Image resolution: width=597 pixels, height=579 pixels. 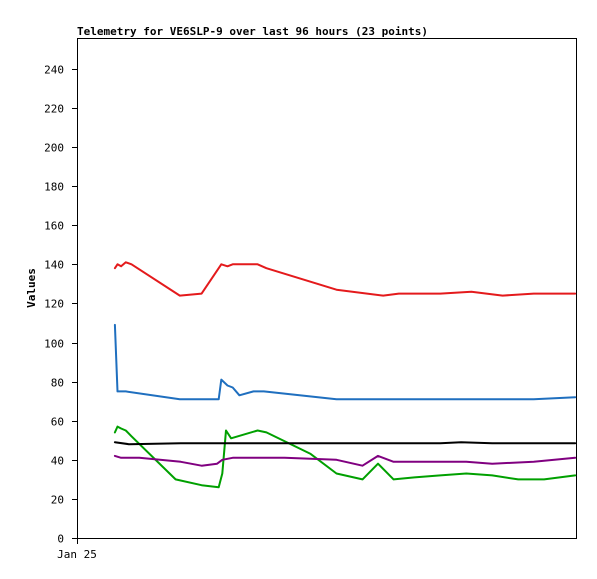 What do you see at coordinates (54, 148) in the screenshot?
I see `y-tick-label: 200` at bounding box center [54, 148].